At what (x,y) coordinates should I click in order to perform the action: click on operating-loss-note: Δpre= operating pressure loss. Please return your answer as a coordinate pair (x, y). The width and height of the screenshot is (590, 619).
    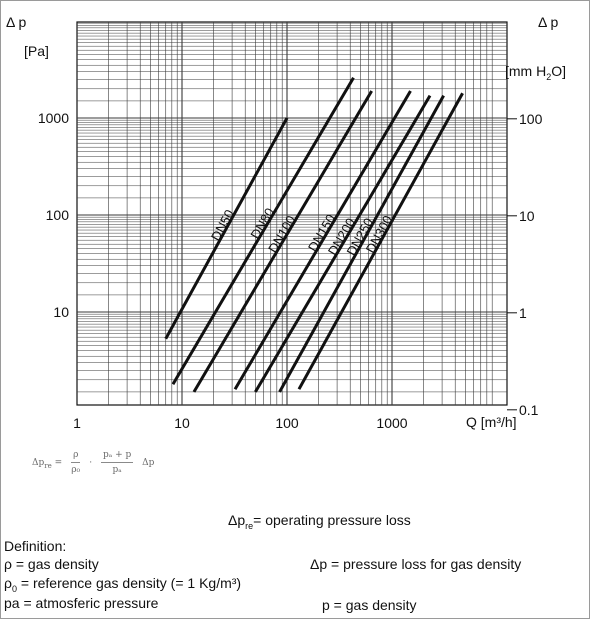
    Looking at the image, I should click on (319, 521).